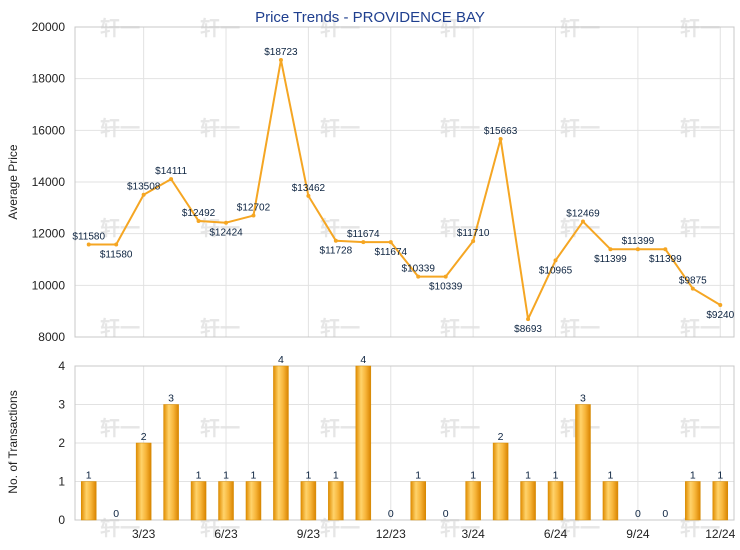  I want to click on transactions-axis-title: No. of Transactions, so click(13, 441).